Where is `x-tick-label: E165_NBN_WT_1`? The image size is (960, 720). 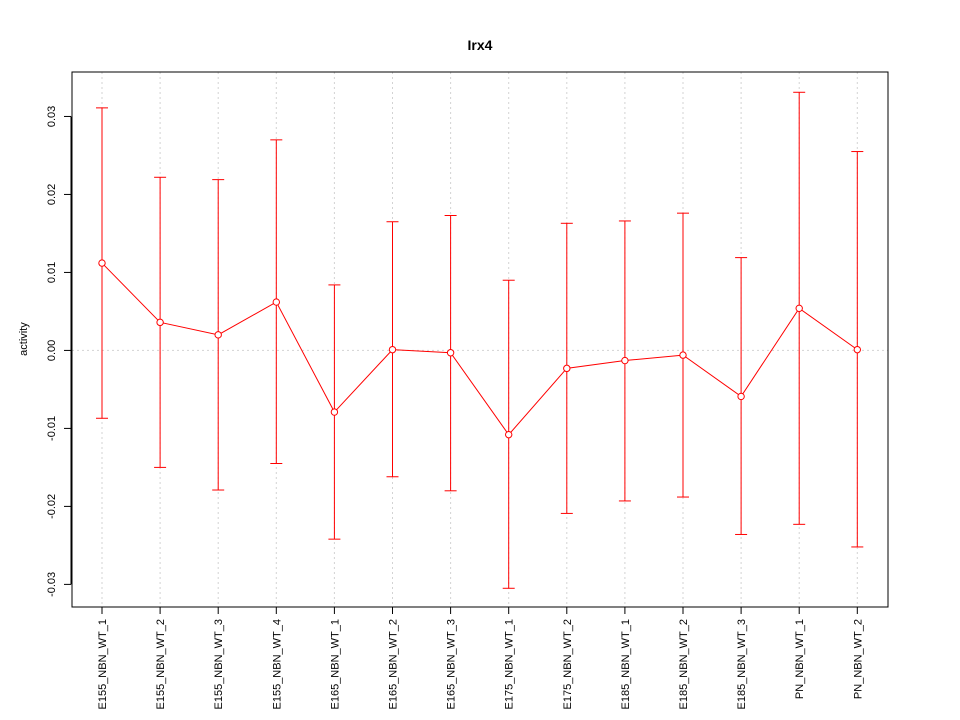 x-tick-label: E165_NBN_WT_1 is located at coordinates (335, 664).